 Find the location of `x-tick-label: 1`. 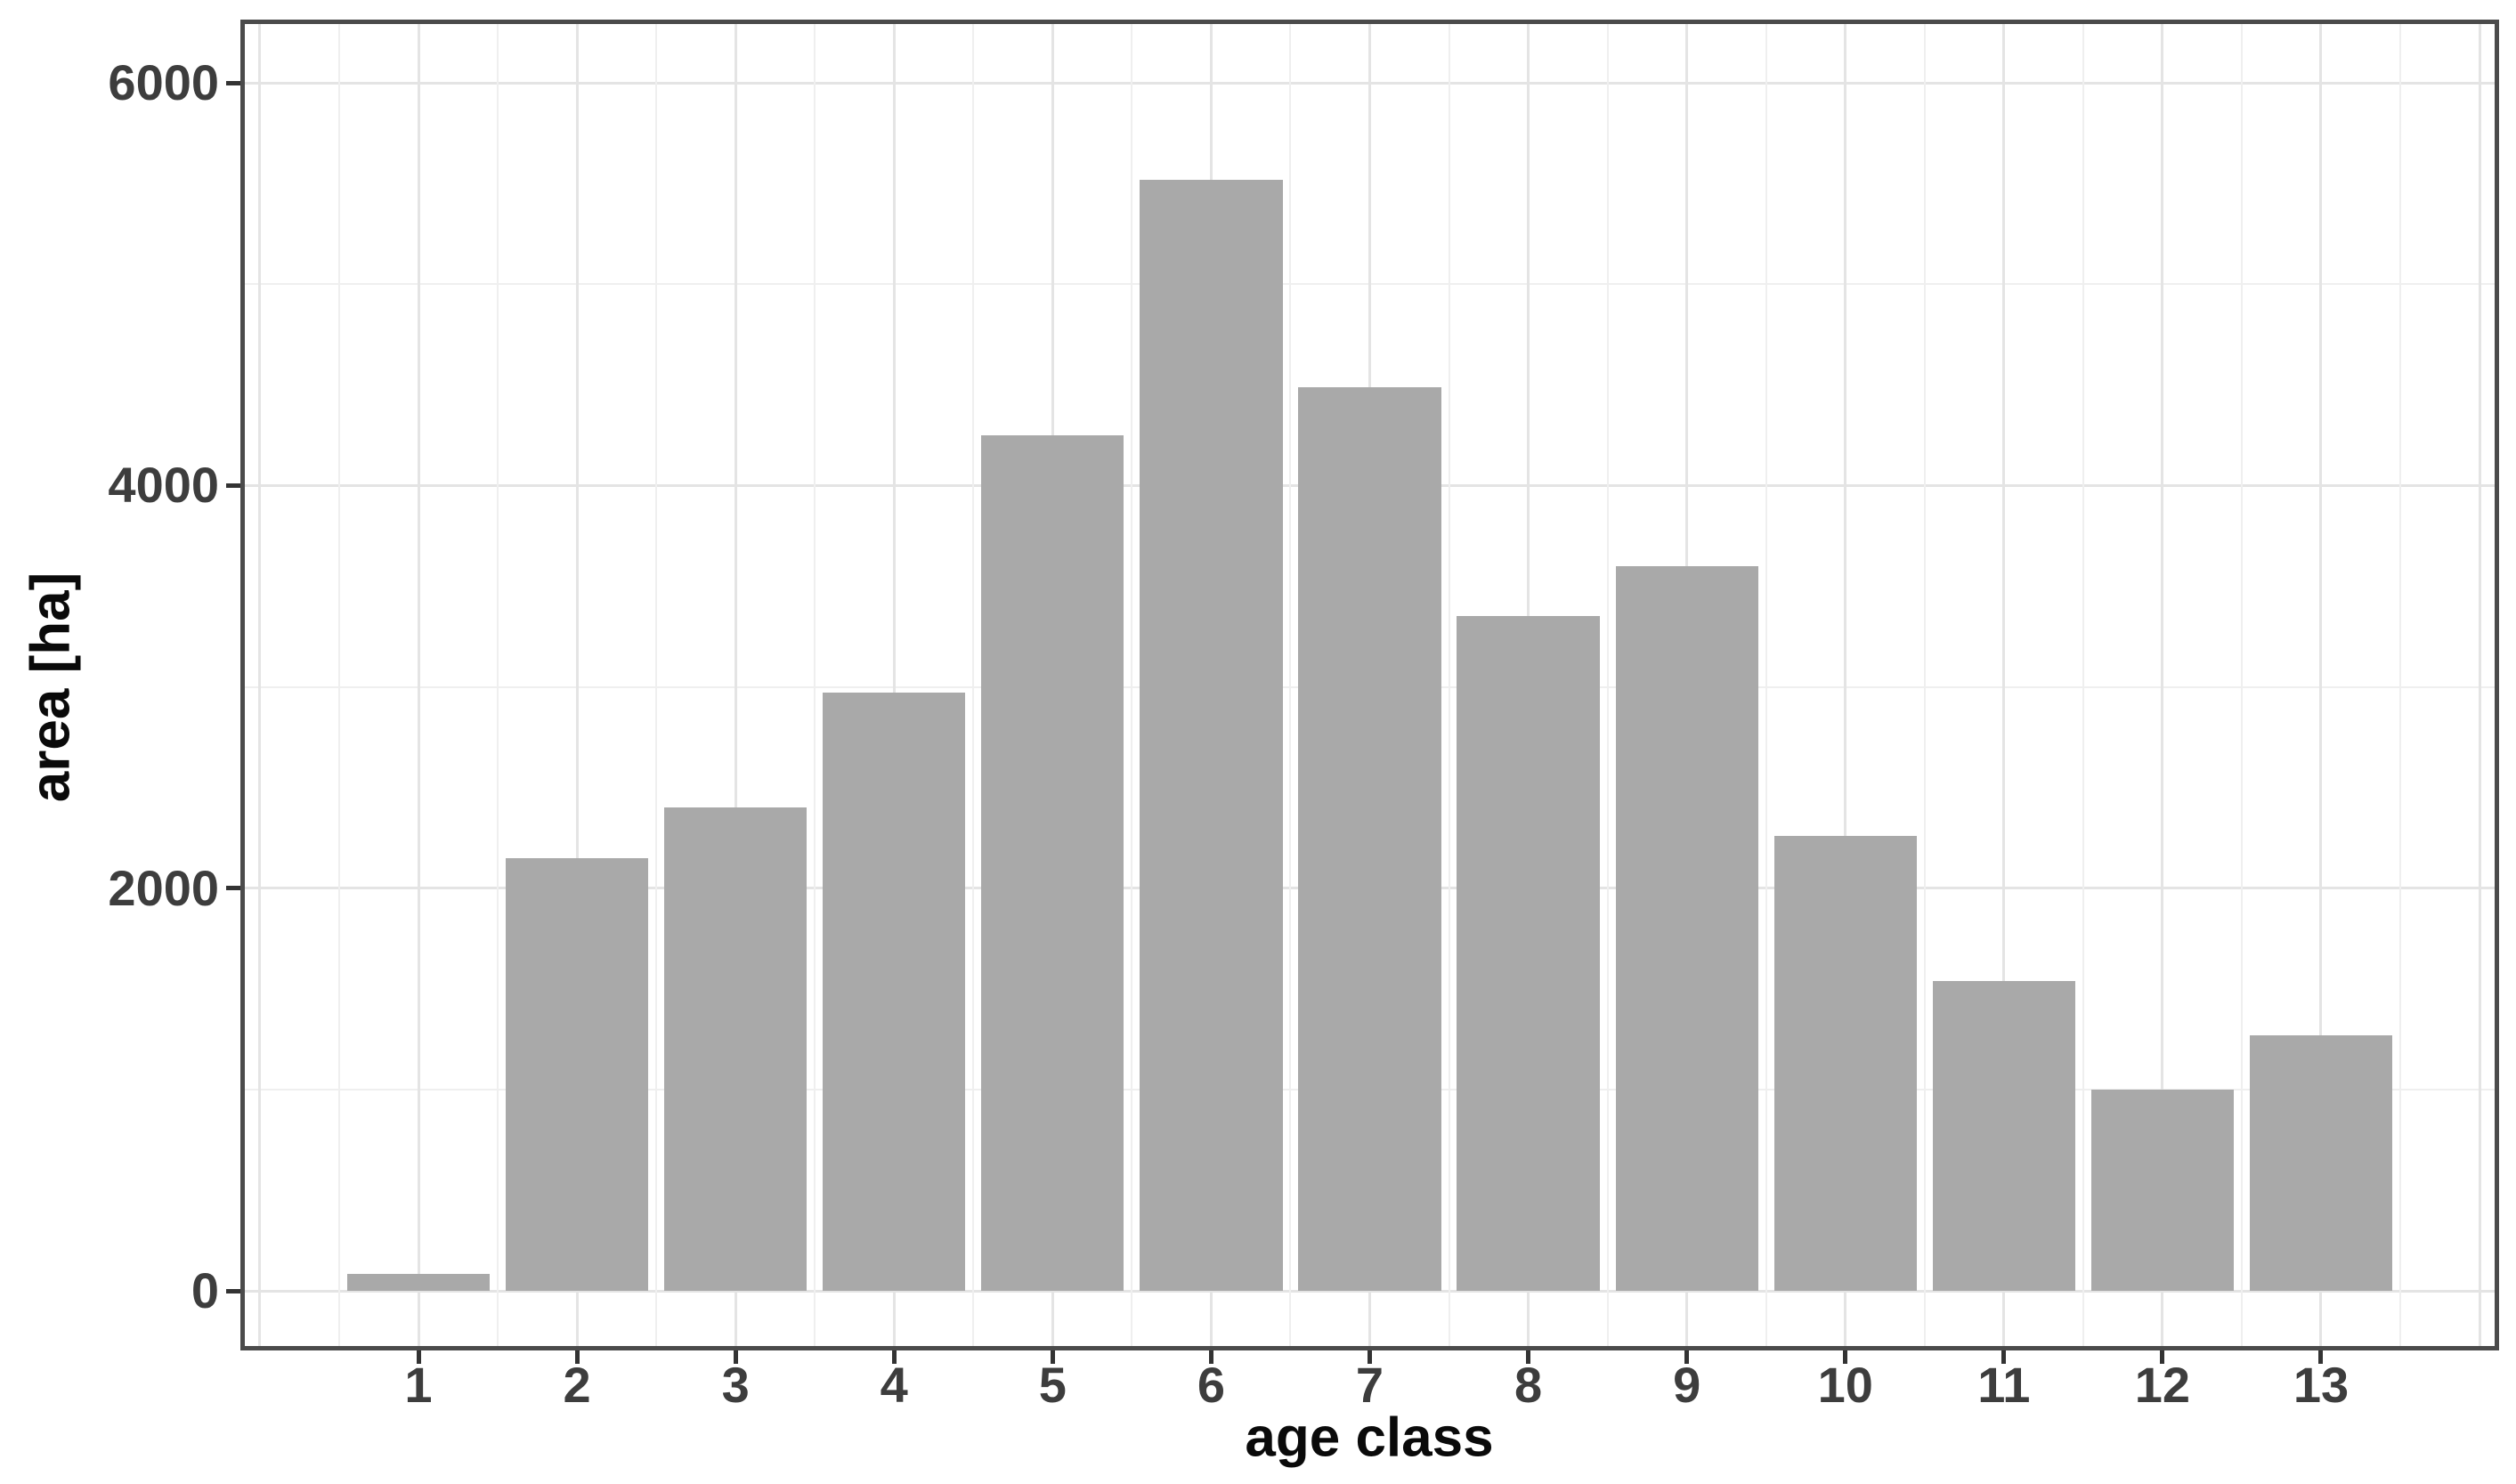

x-tick-label: 1 is located at coordinates (418, 1385).